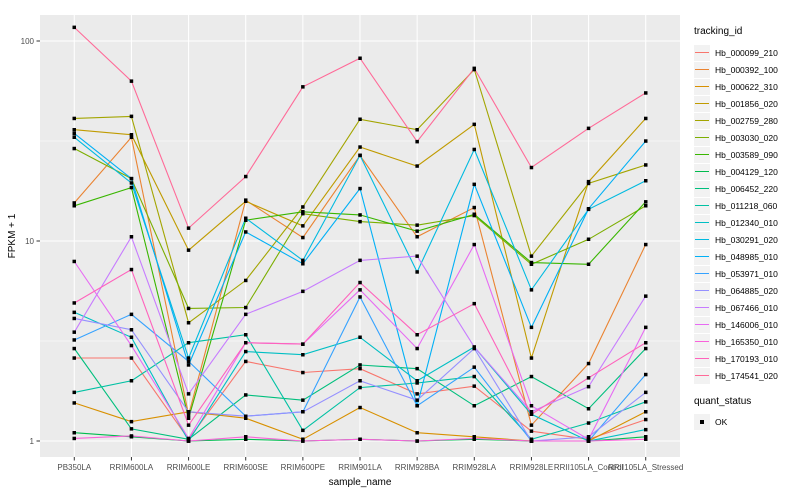 The image size is (800, 500). I want to click on legend-entry-label: Hb_174541_020, so click(746, 375).